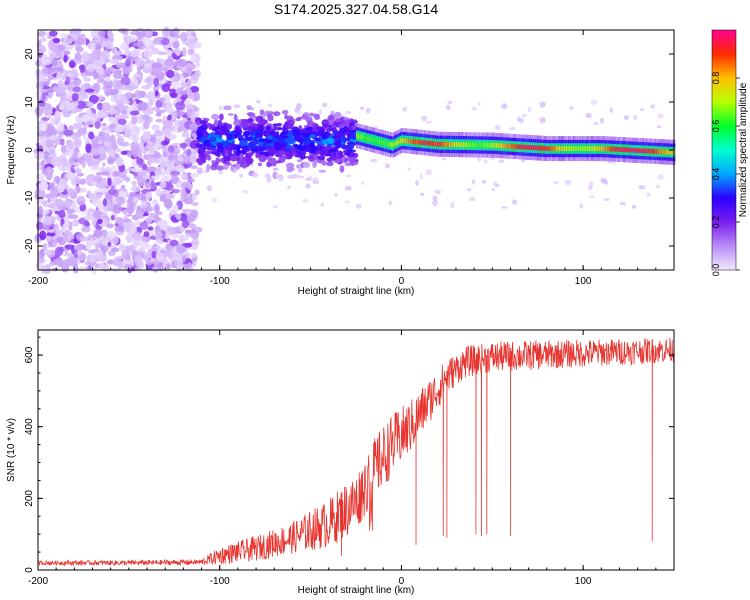 Image resolution: width=750 pixels, height=600 pixels. What do you see at coordinates (38, 581) in the screenshot?
I see `snr-x-tick-label: -200` at bounding box center [38, 581].